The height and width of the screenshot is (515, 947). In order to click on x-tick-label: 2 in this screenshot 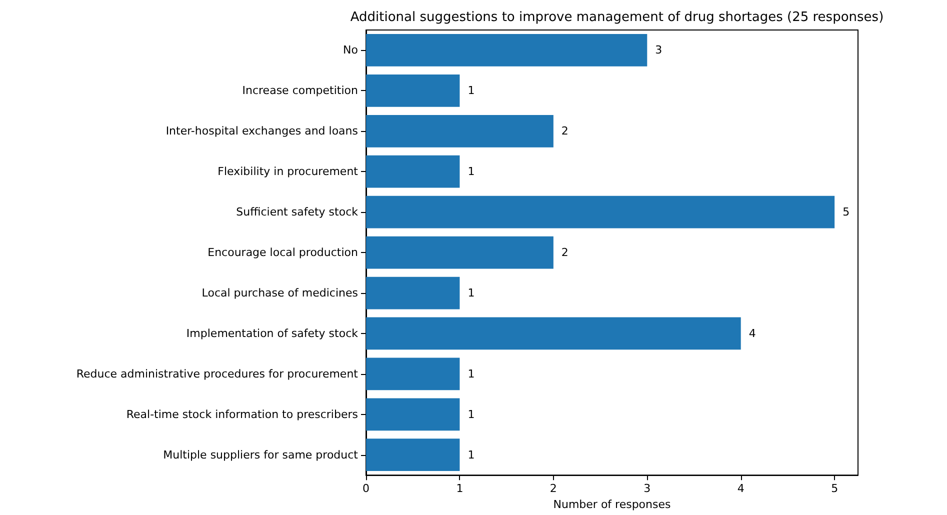, I will do `click(553, 489)`.